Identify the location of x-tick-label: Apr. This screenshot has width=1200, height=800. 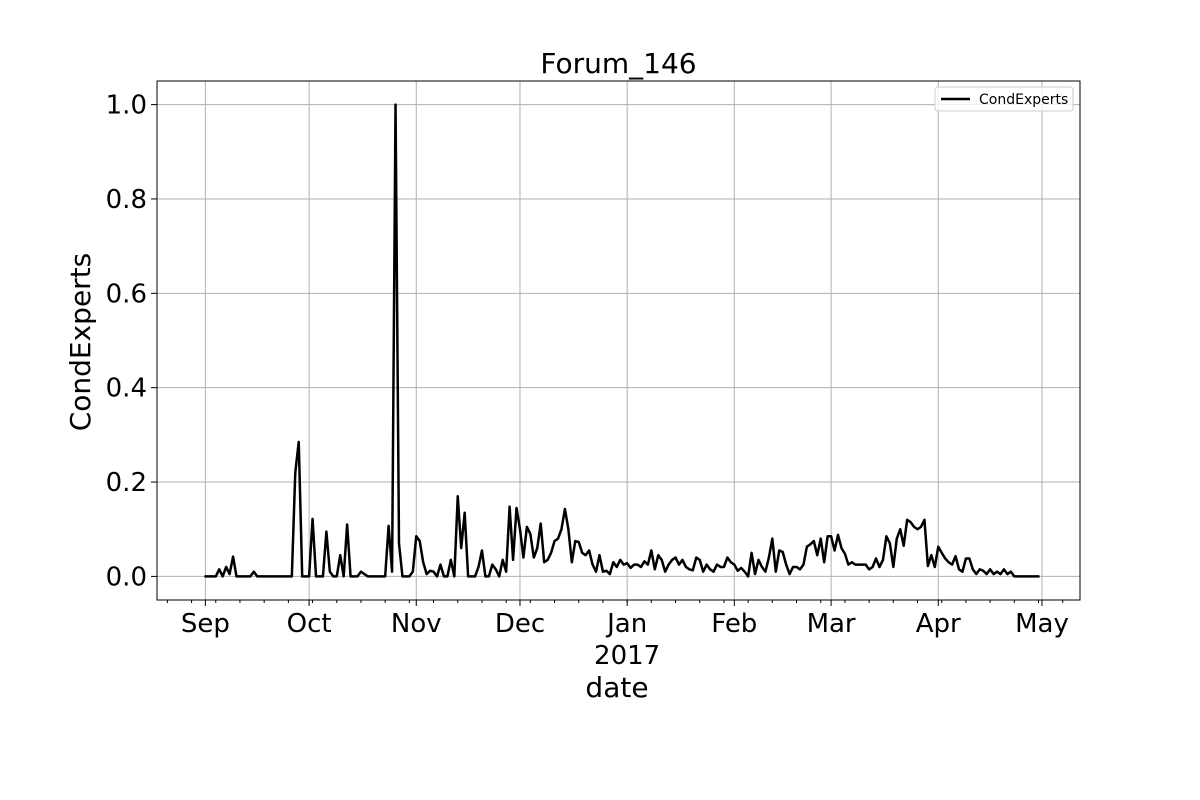
(938, 624).